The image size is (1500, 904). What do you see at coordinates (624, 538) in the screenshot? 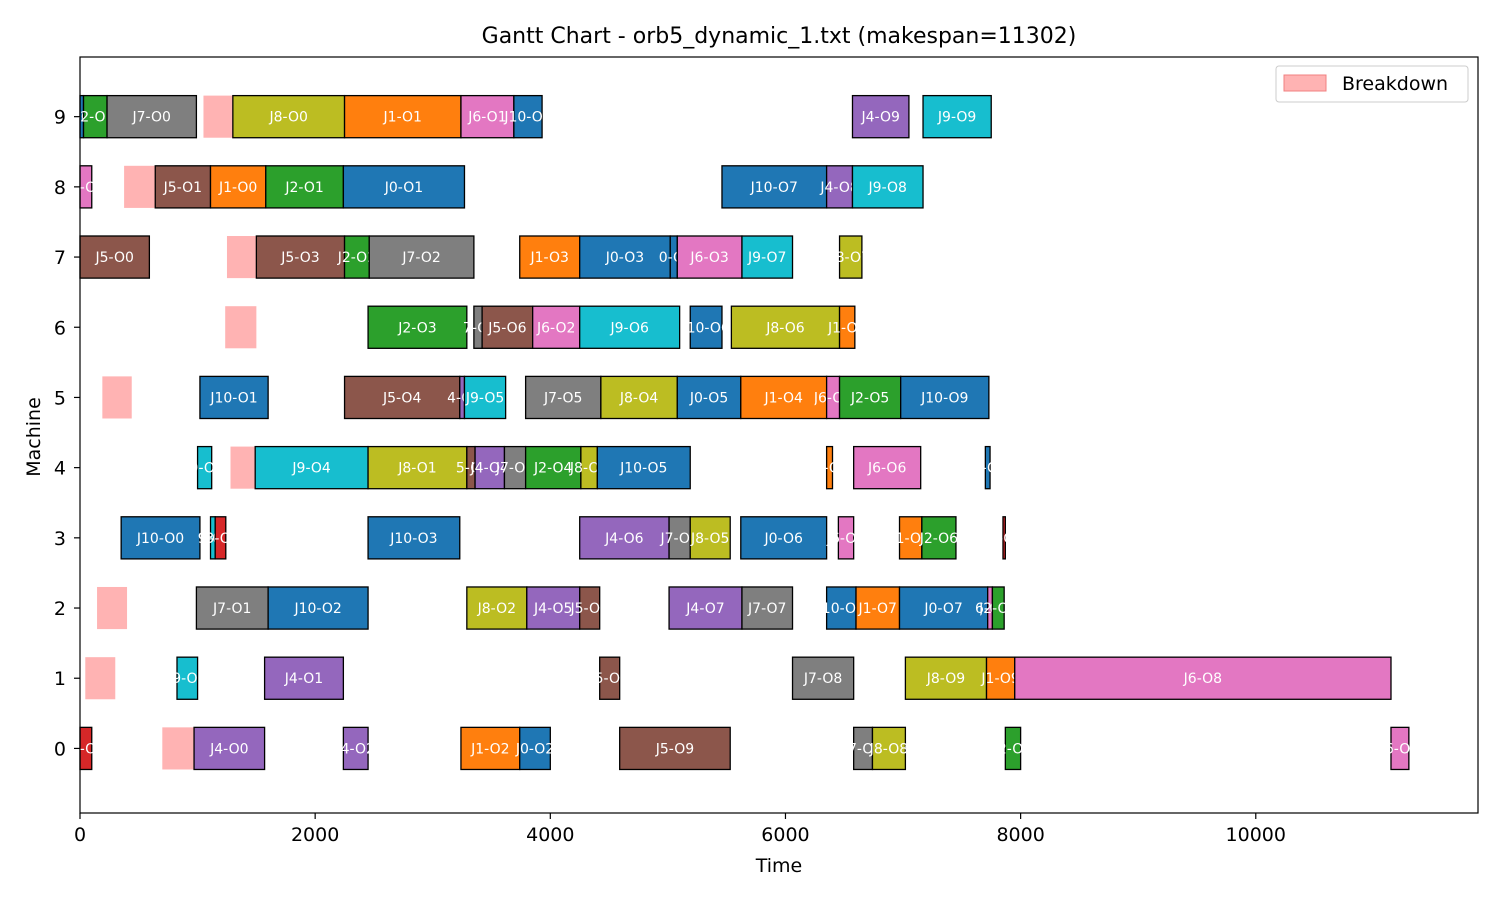
I see `task-bar-group: J4-O6` at bounding box center [624, 538].